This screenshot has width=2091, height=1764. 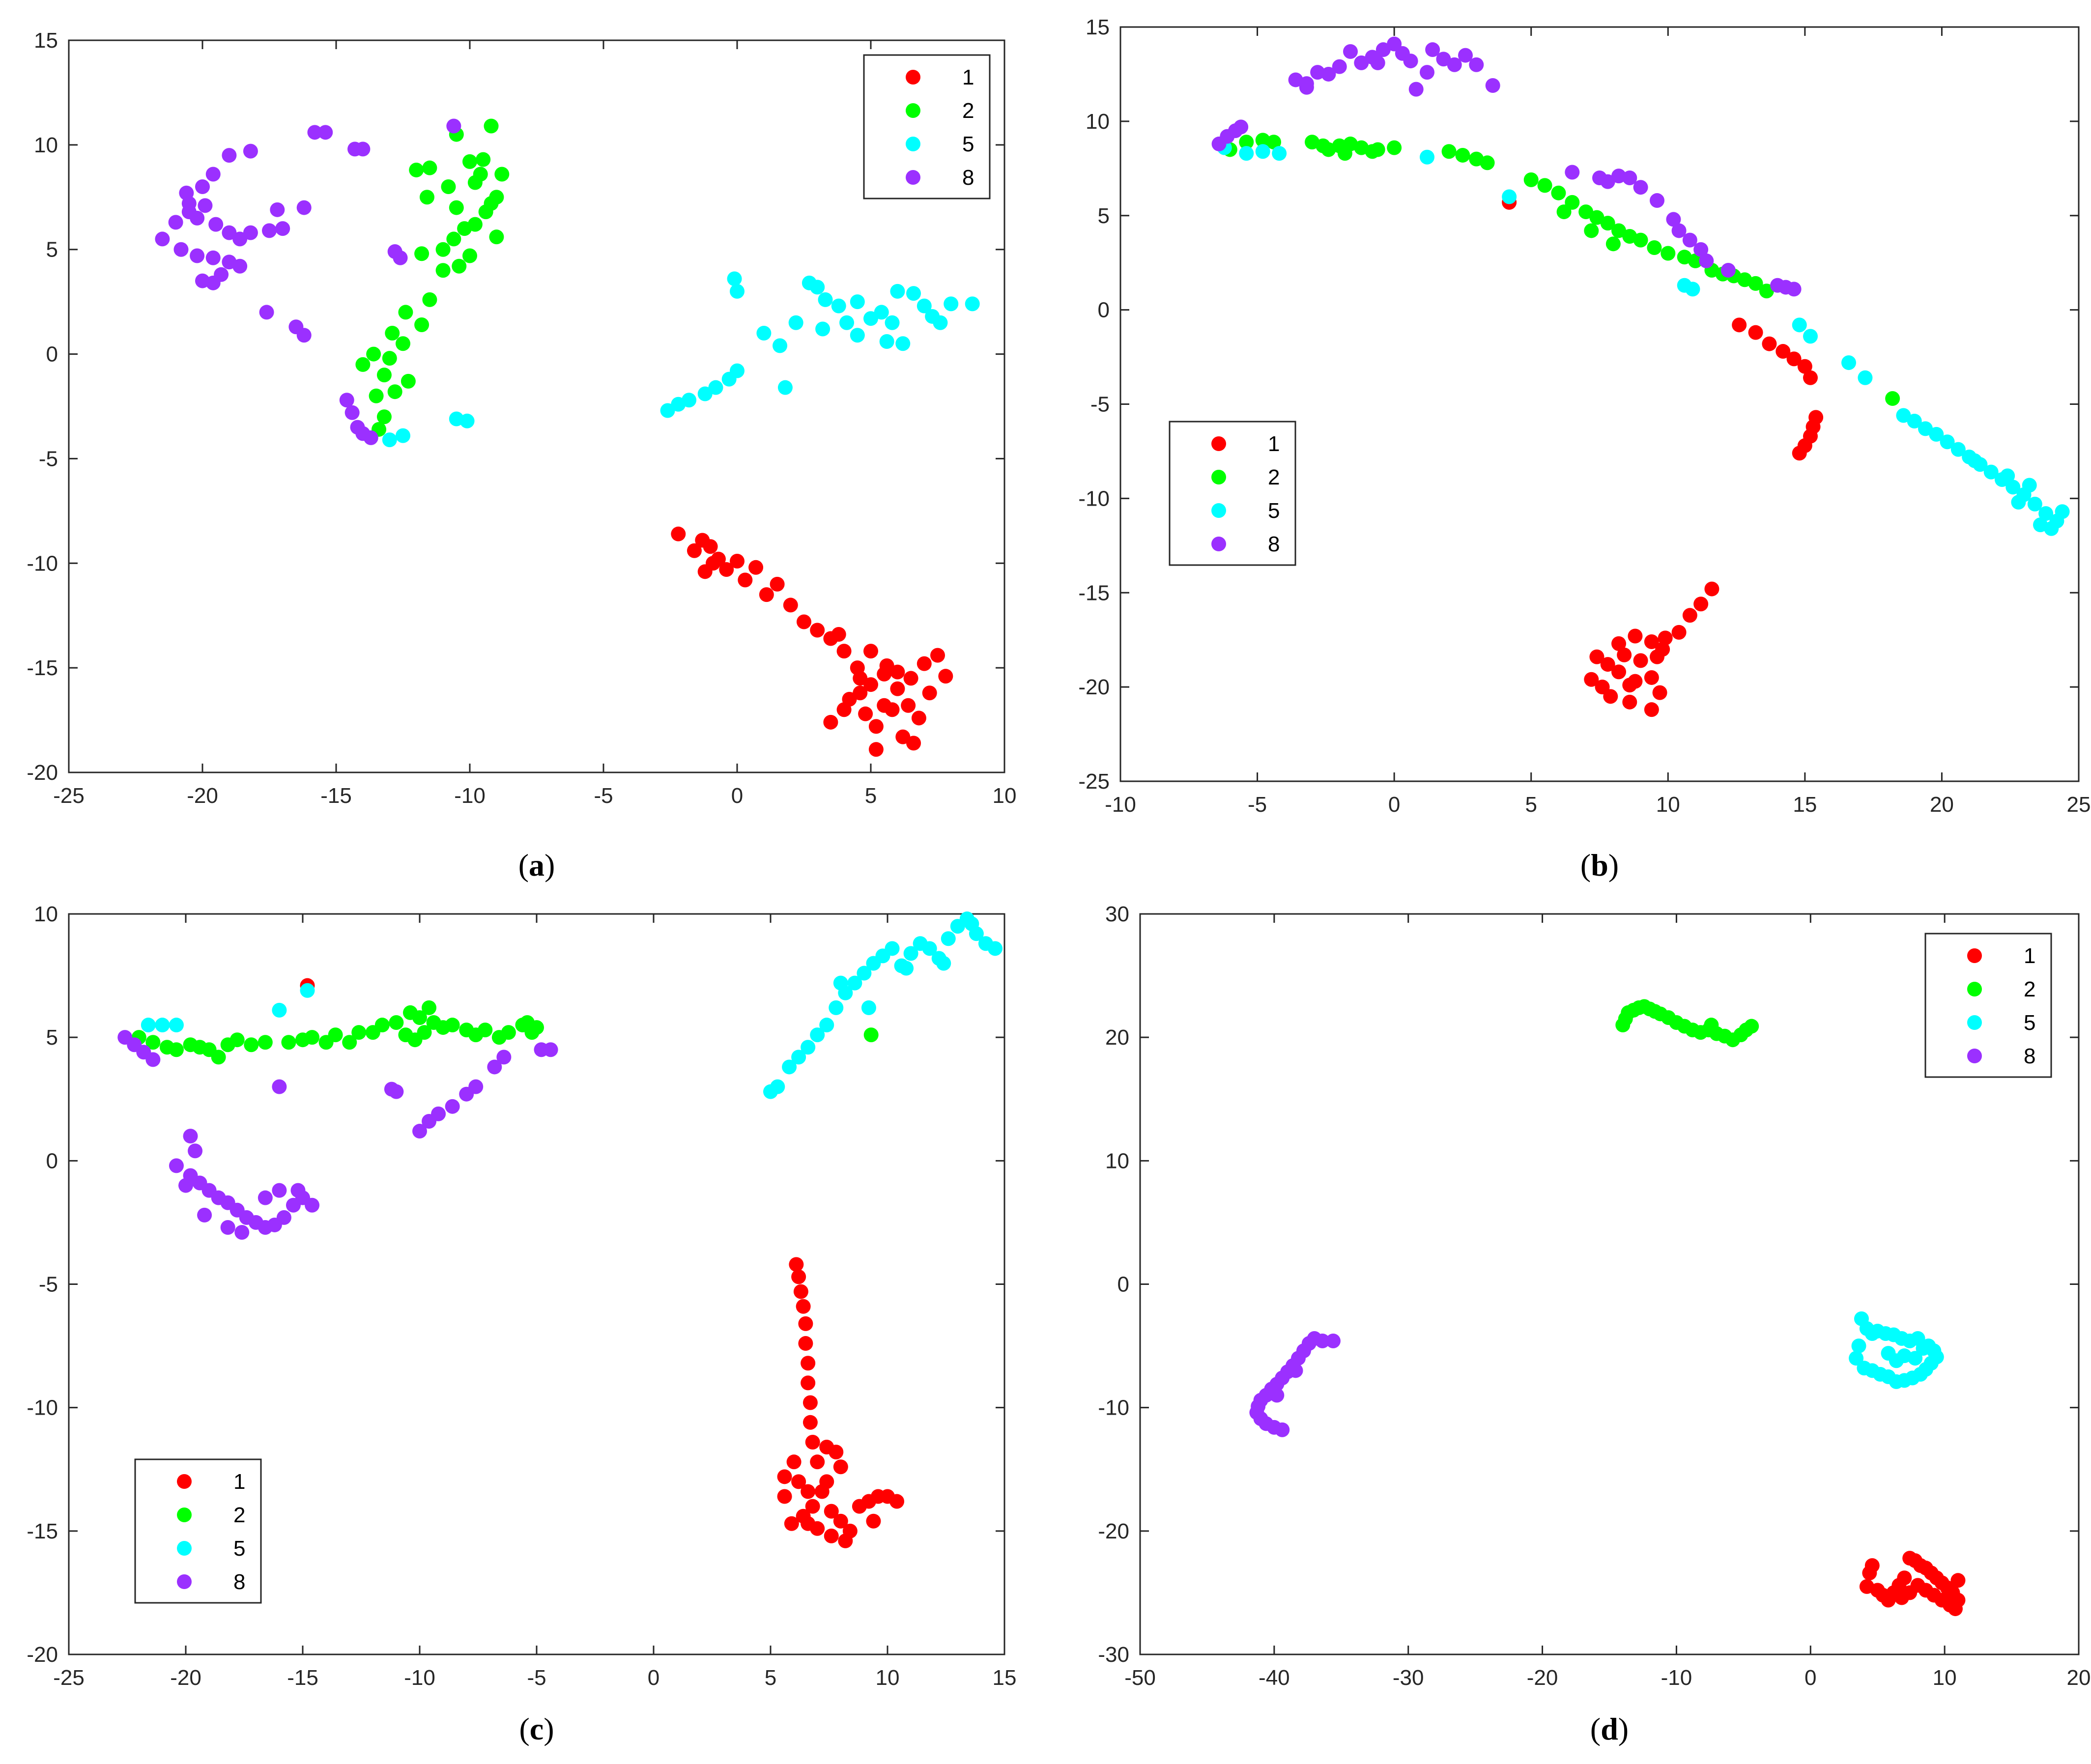 I want to click on legend-box, so click(x=1988, y=1005).